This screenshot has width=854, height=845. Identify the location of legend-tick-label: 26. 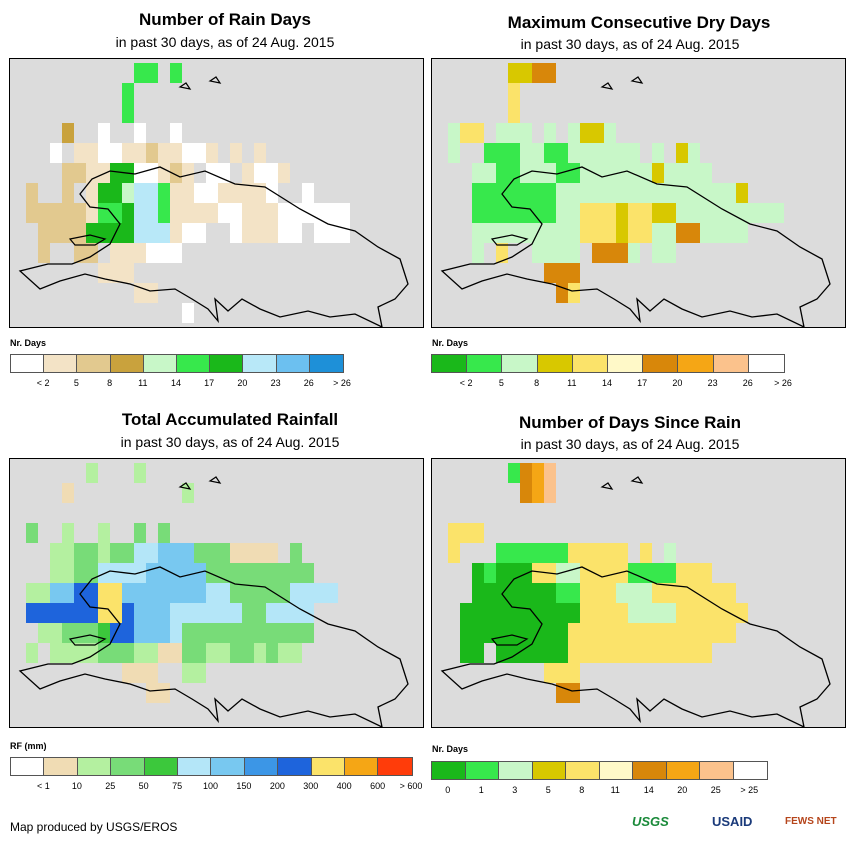
(747, 383).